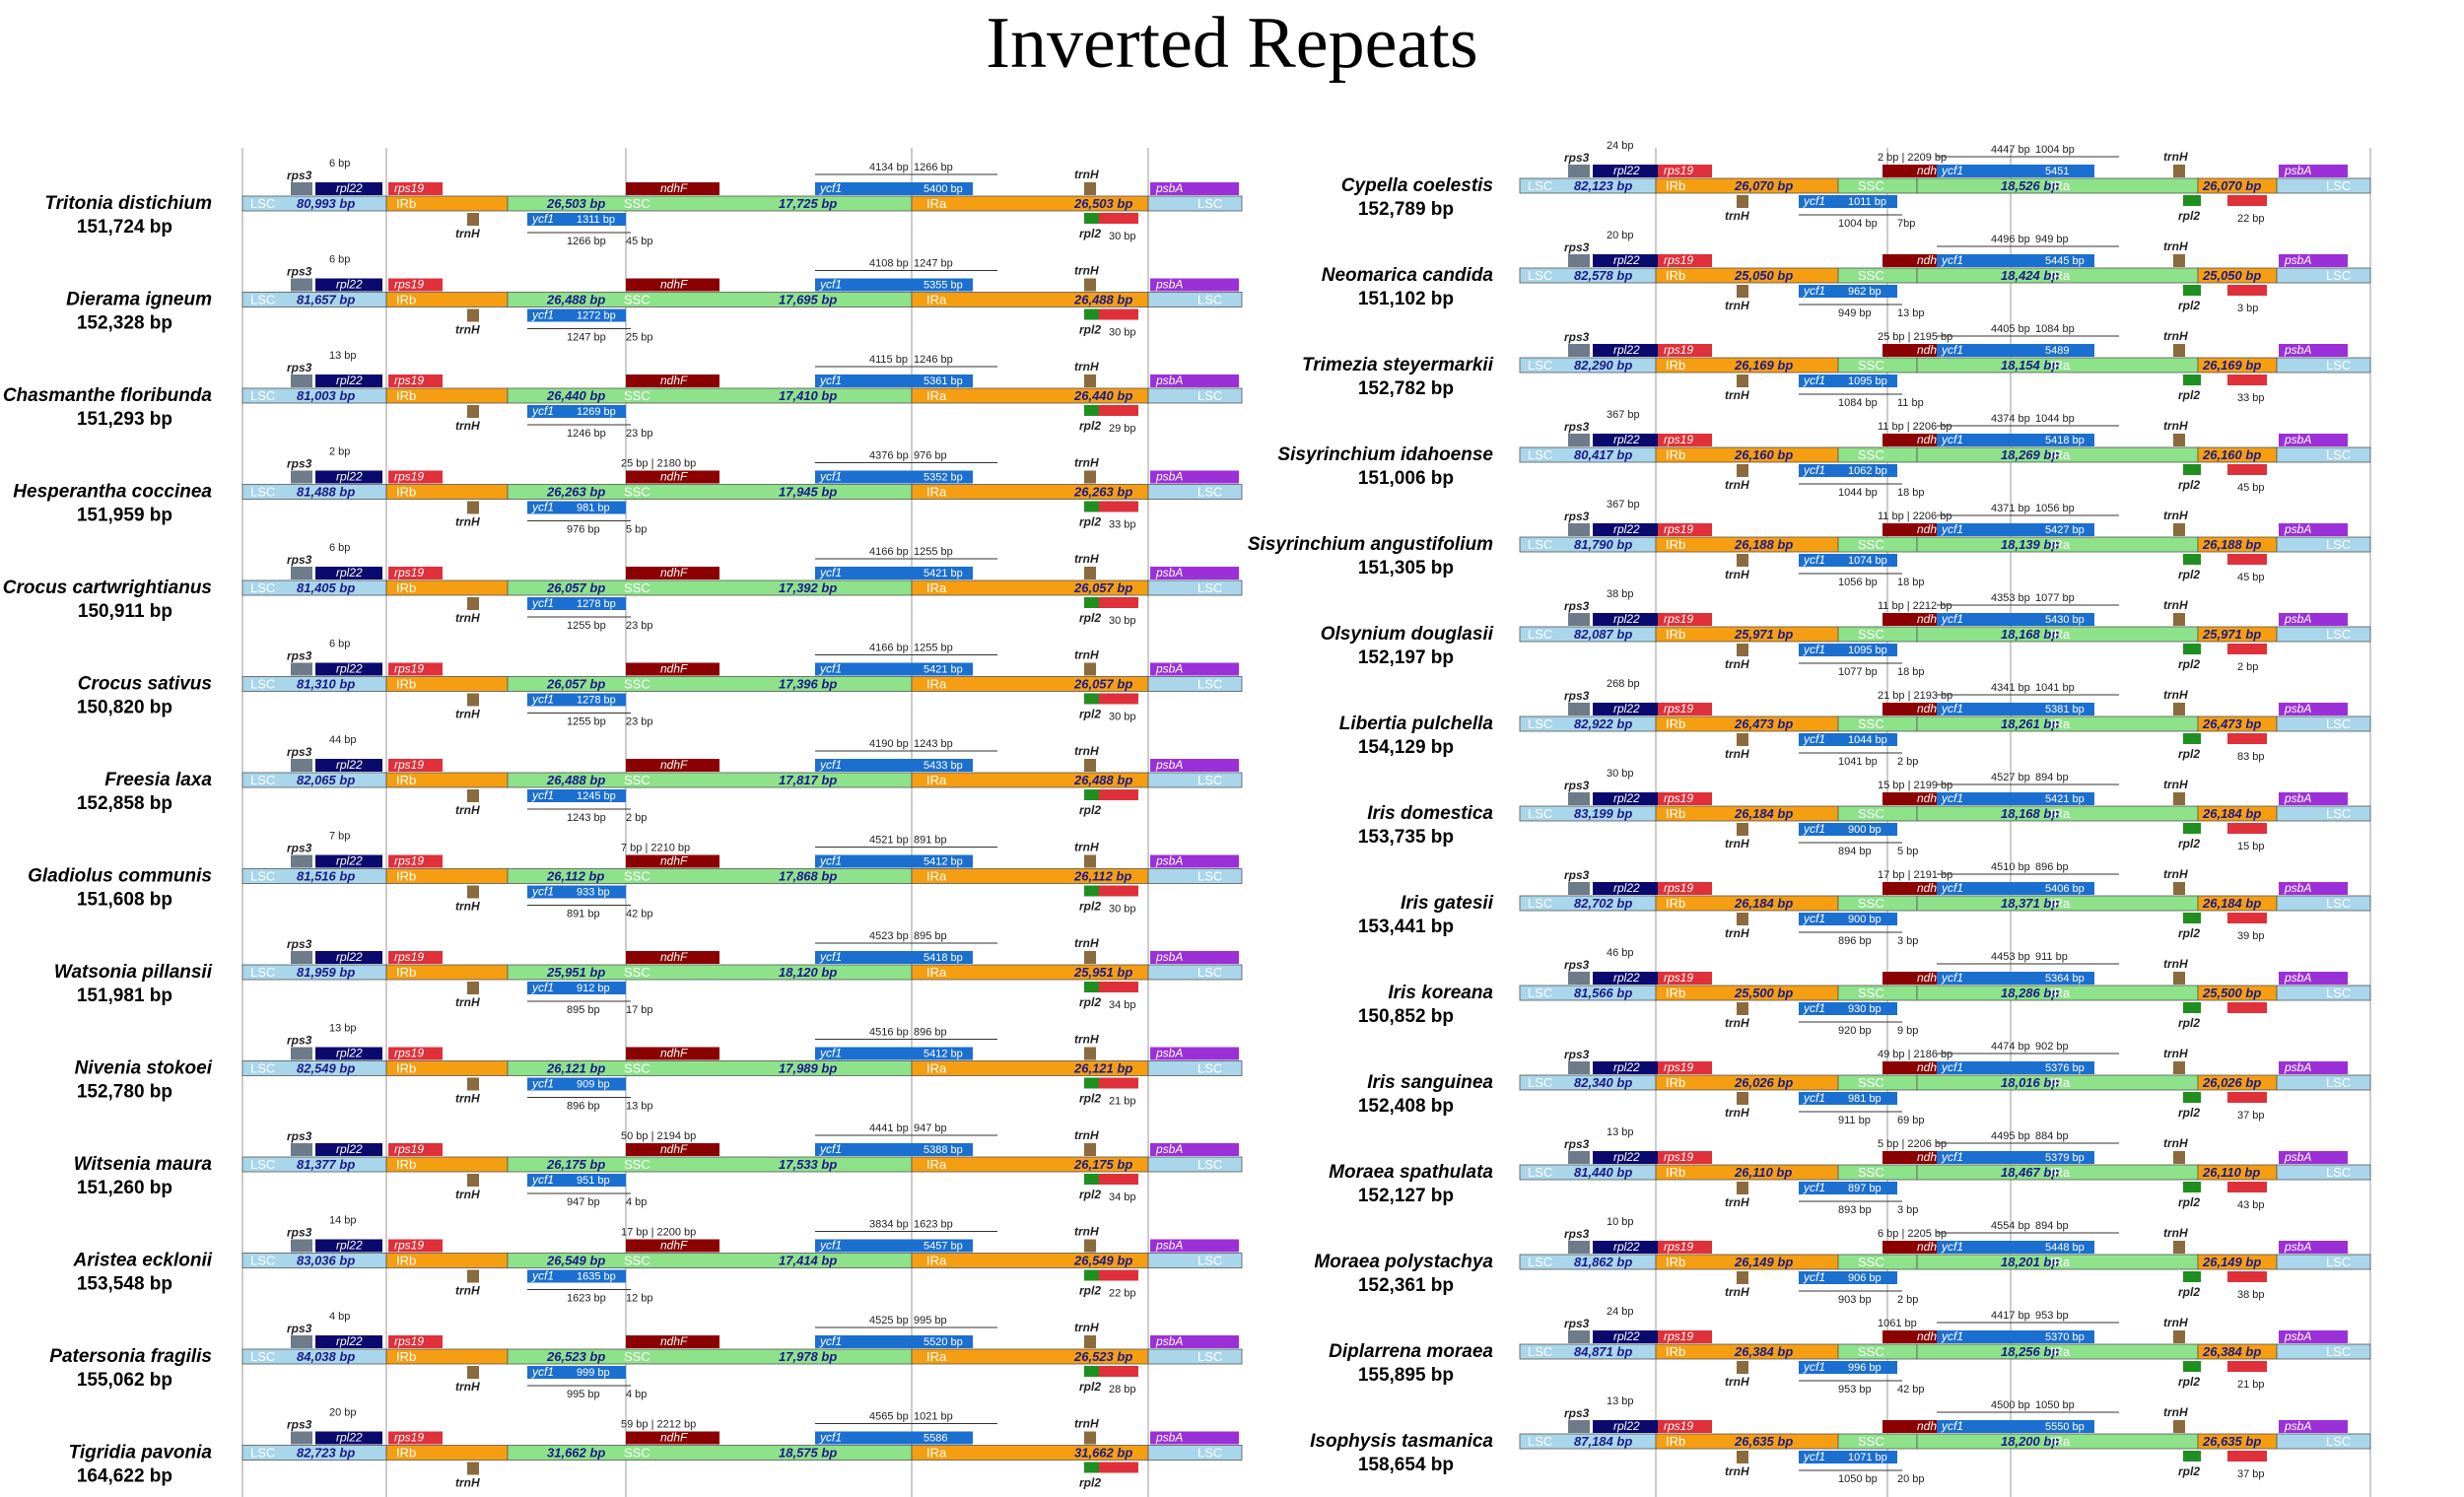  I want to click on left-ndhF-label-11: ndhF, so click(674, 1246).